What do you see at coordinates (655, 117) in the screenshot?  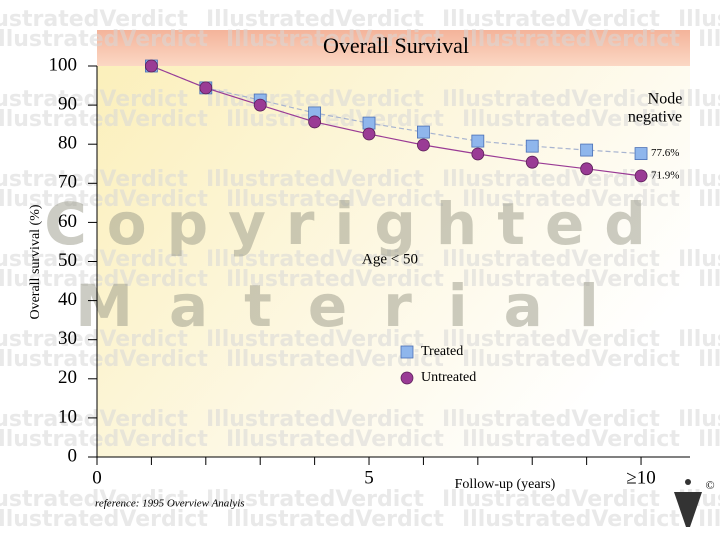 I see `subgroup-label: negative` at bounding box center [655, 117].